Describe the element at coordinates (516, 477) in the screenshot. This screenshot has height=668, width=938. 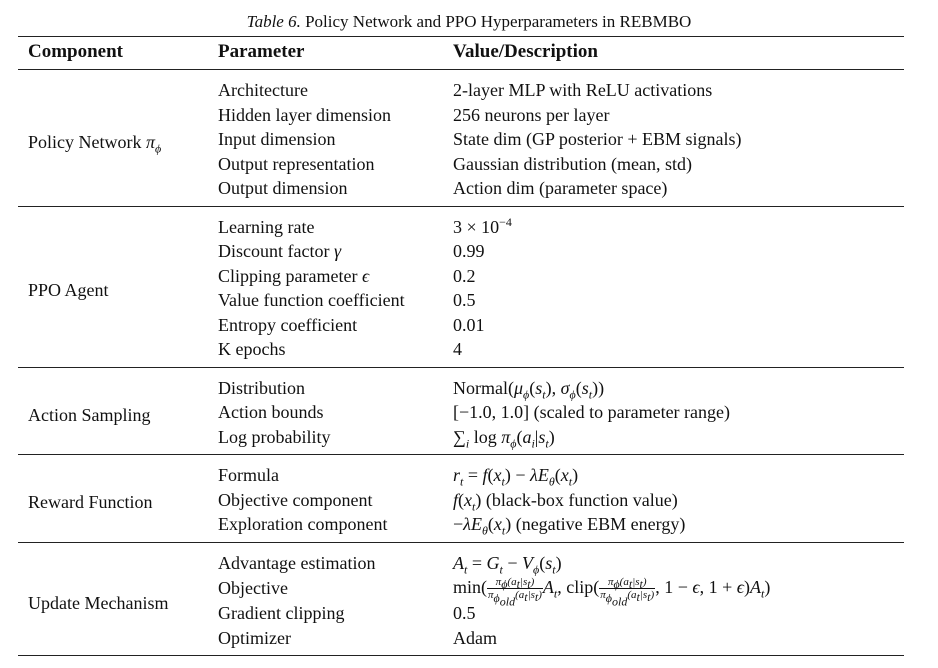
I see `value-cell: rt = f(xt) − λEθ(xt)` at that location.